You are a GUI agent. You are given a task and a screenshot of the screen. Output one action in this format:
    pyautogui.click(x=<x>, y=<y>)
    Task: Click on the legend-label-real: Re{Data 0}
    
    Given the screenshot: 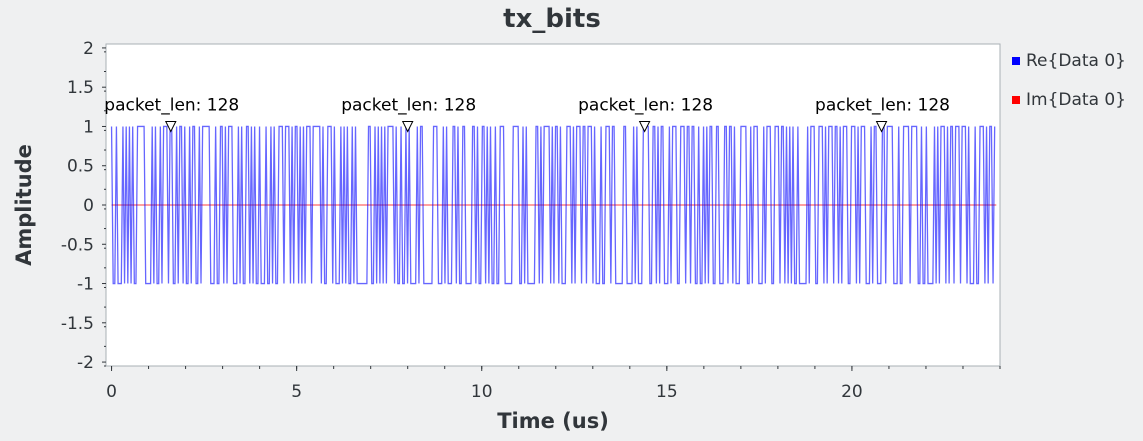 What is the action you would take?
    pyautogui.click(x=1076, y=61)
    